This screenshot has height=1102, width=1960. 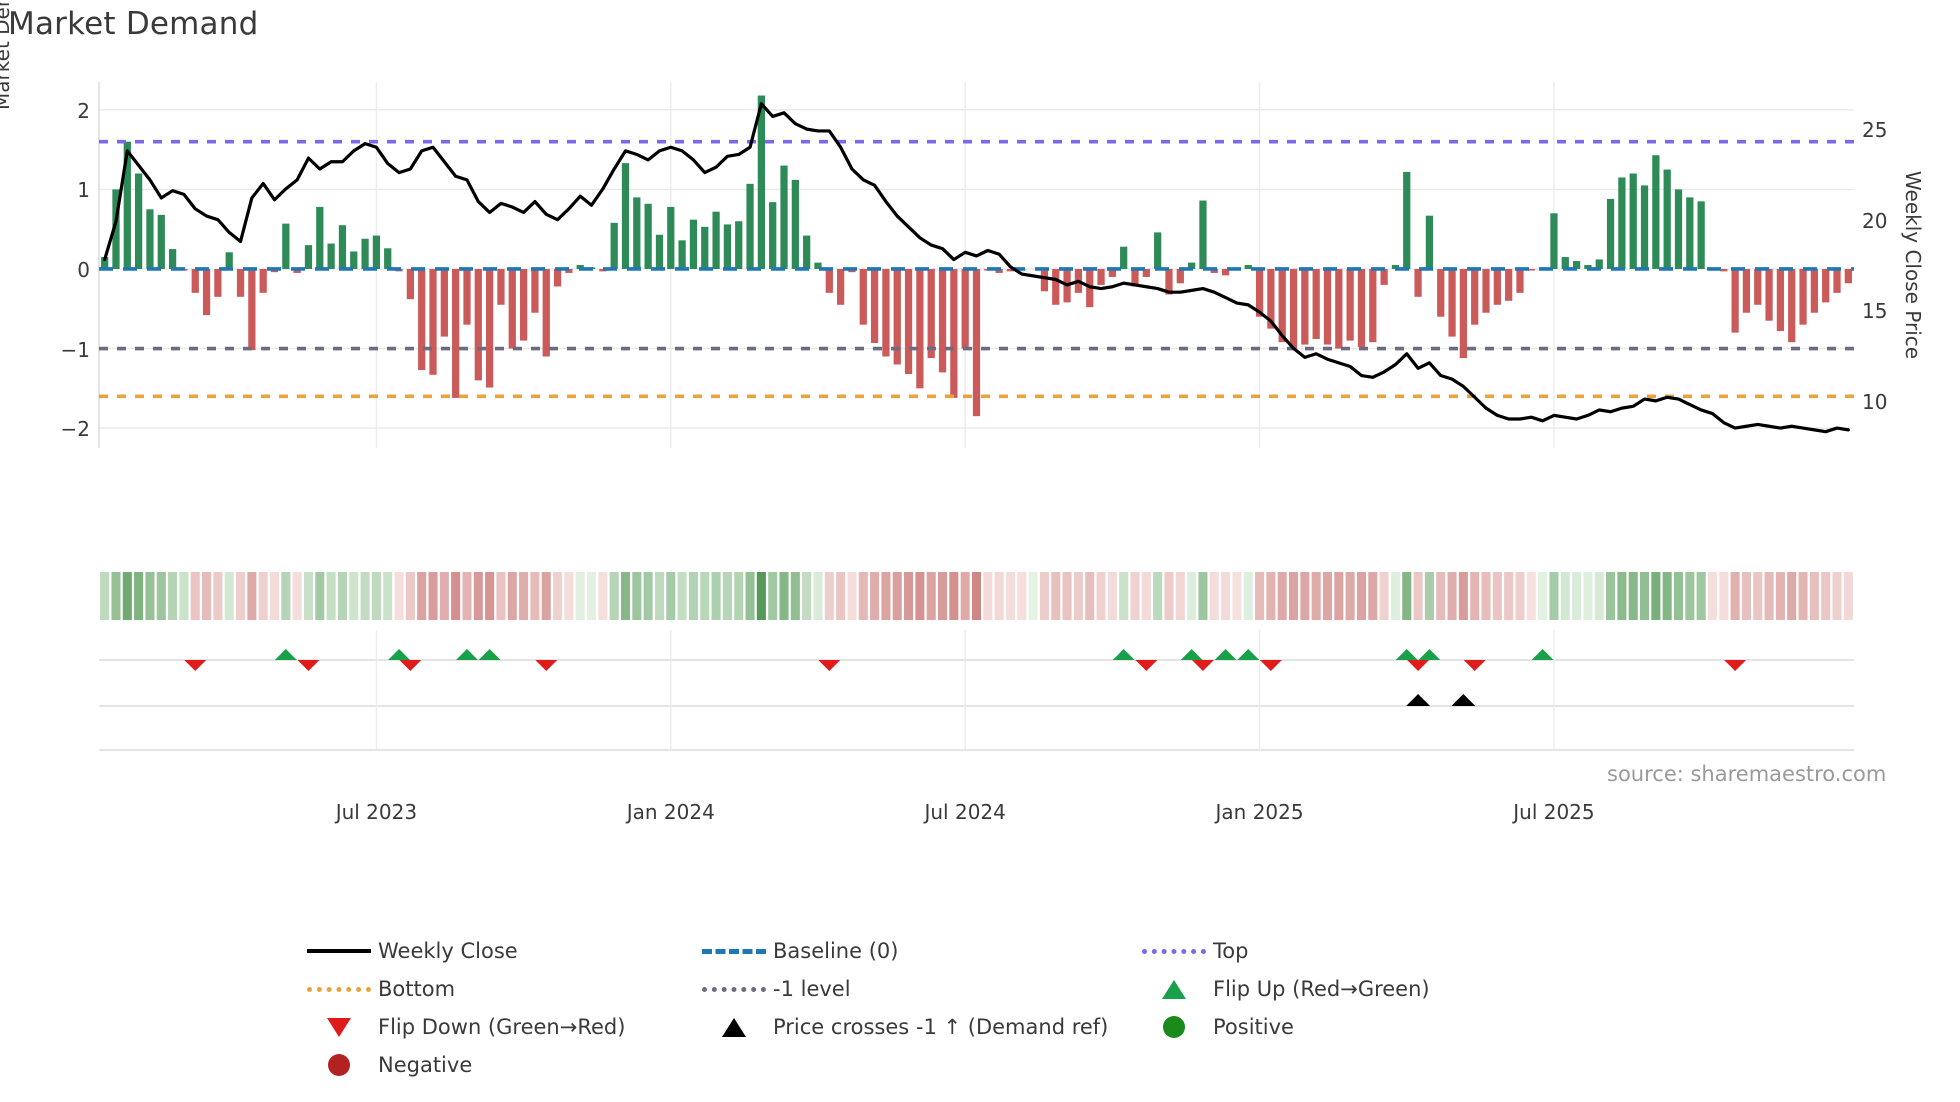 What do you see at coordinates (1345, 1027) in the screenshot?
I see `legend-item-positive: Positive` at bounding box center [1345, 1027].